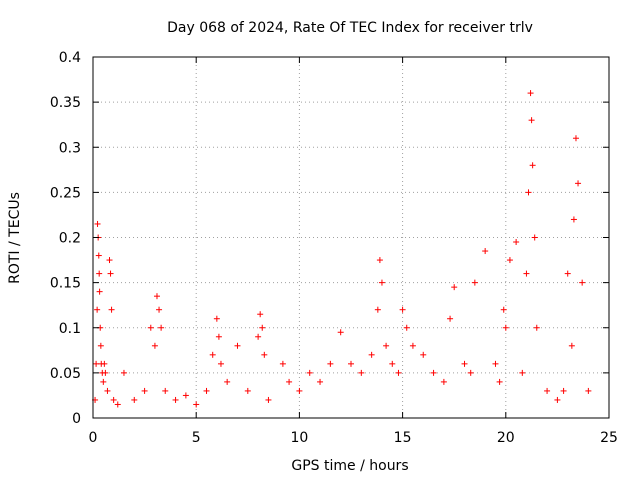 The height and width of the screenshot is (480, 640). I want to click on x-tick-label: 20, so click(506, 438).